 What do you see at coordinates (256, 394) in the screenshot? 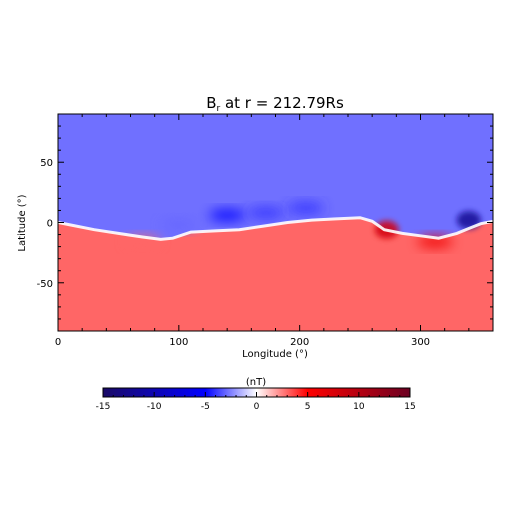
I see `colorbar: (nT) -15 -10 -5 0 5 10 15` at bounding box center [256, 394].